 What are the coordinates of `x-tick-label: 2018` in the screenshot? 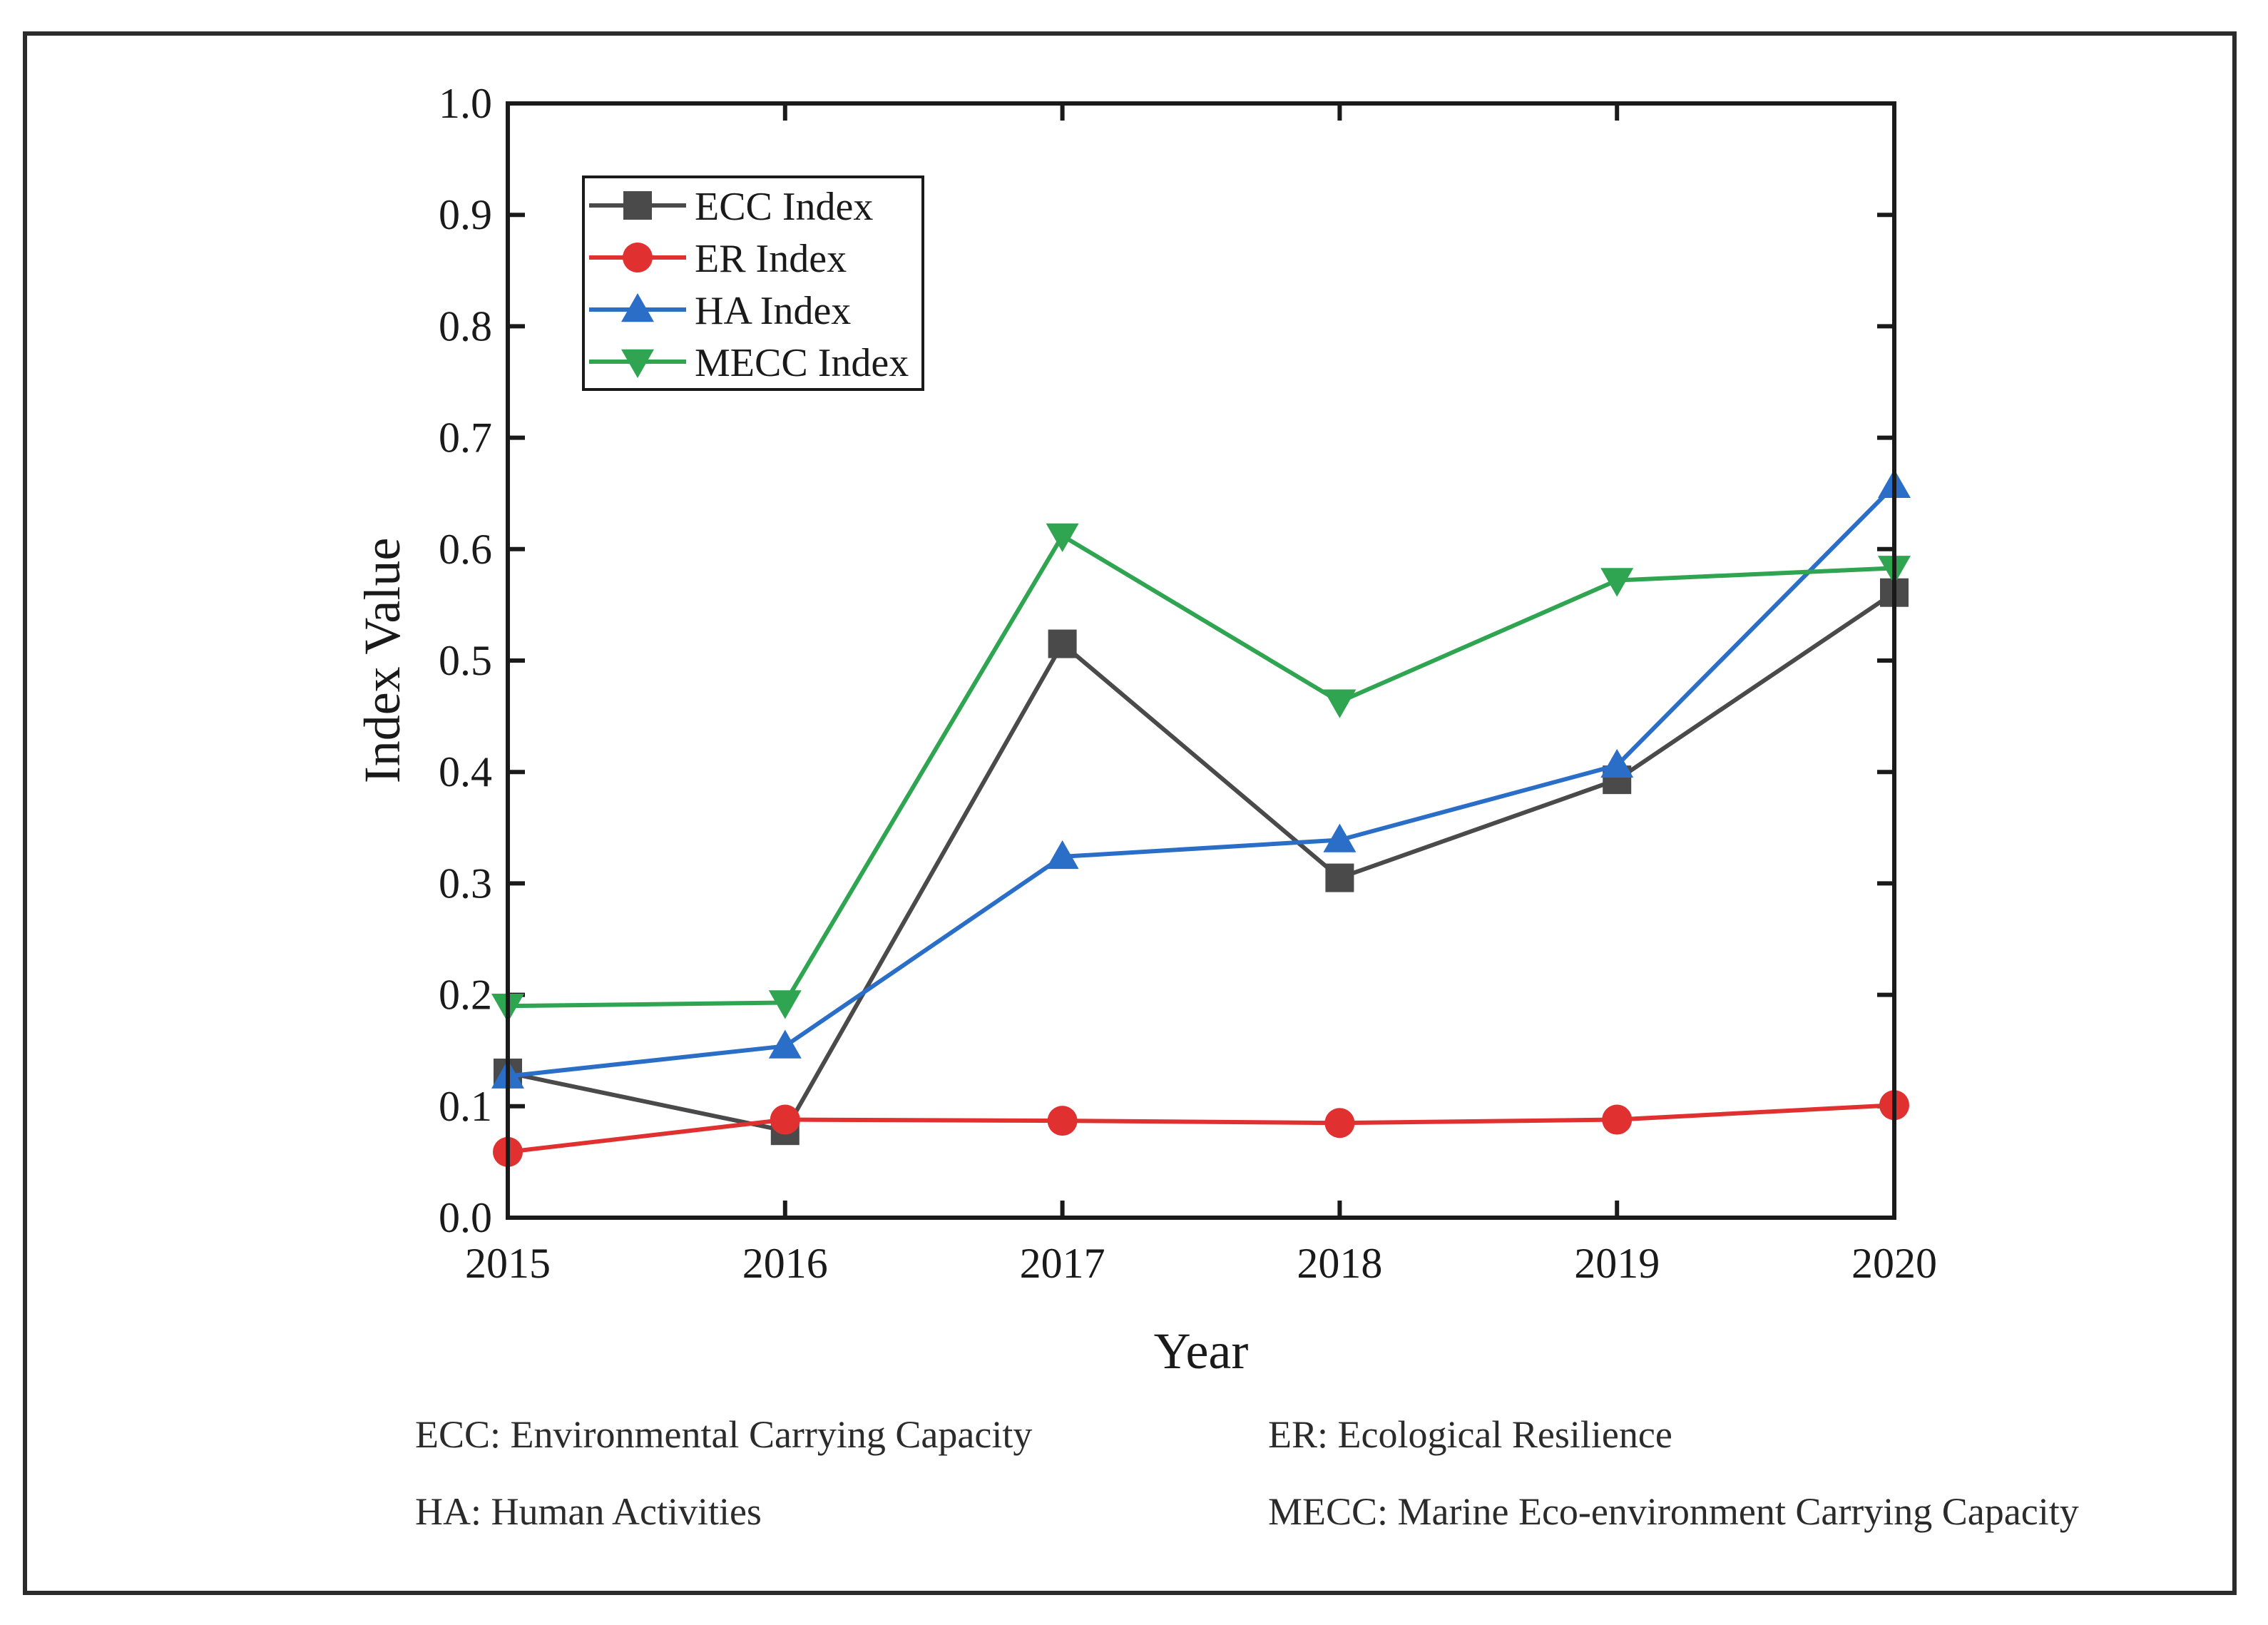 It's located at (1339, 1263).